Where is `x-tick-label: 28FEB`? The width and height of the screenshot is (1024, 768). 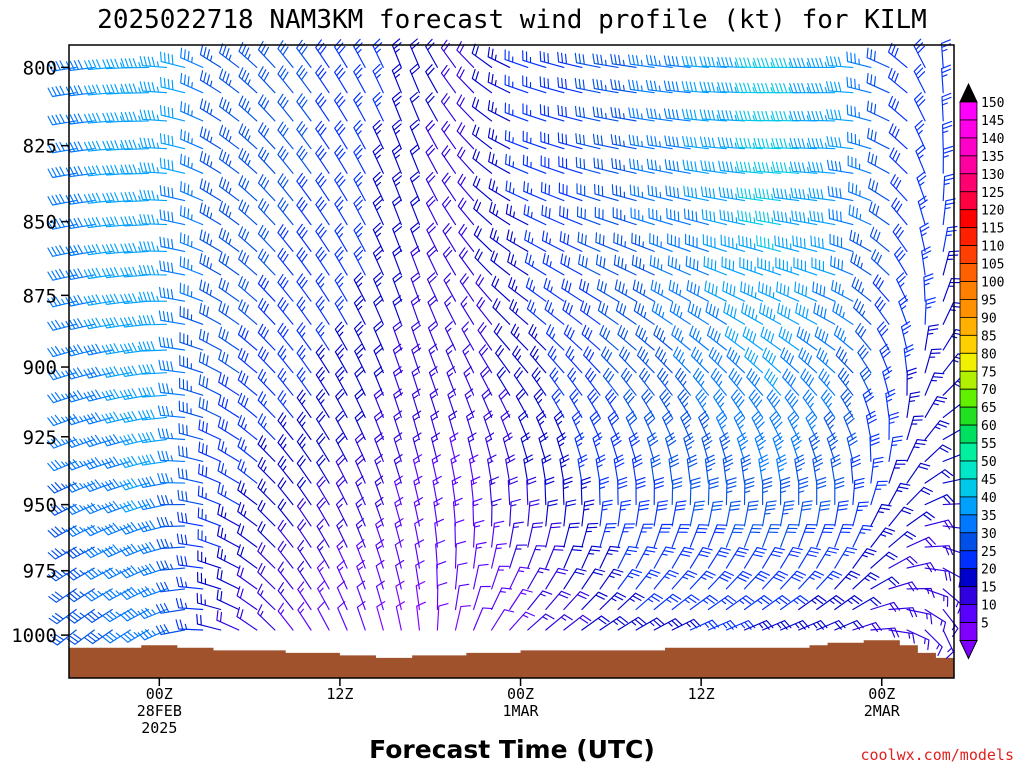
x-tick-label: 28FEB is located at coordinates (159, 711).